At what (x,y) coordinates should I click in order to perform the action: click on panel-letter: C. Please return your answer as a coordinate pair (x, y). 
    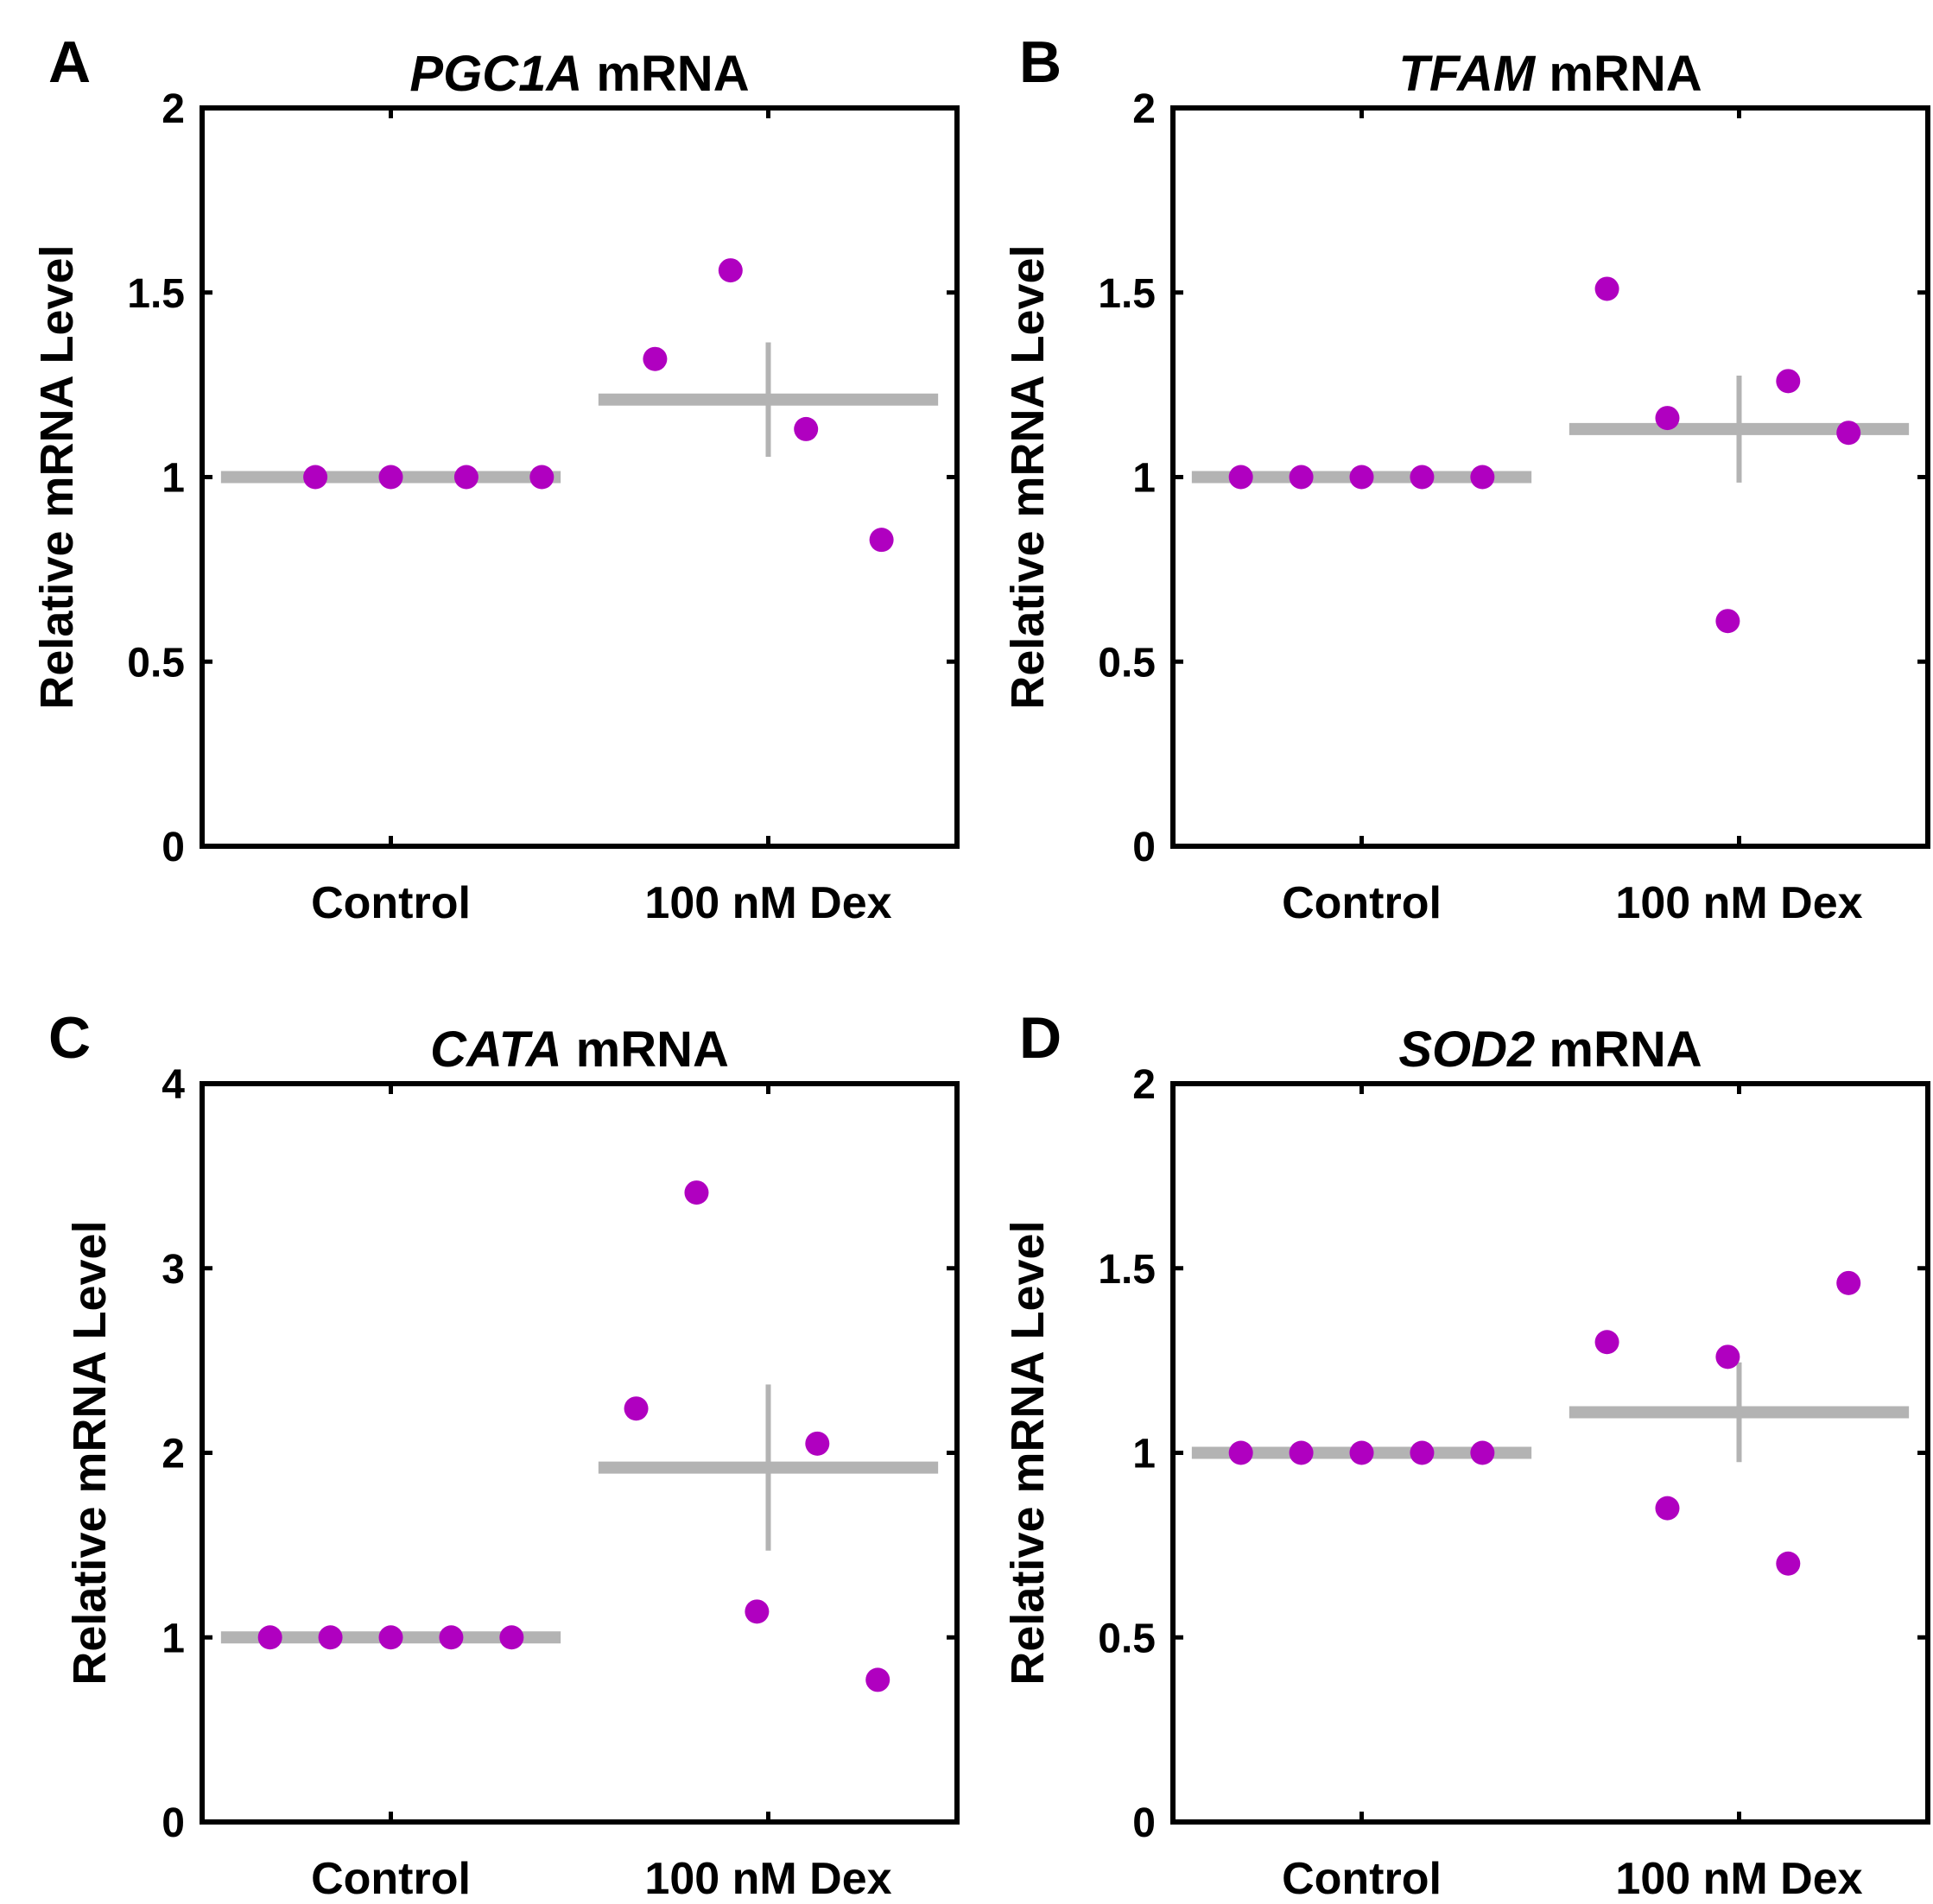
    Looking at the image, I should click on (69, 1038).